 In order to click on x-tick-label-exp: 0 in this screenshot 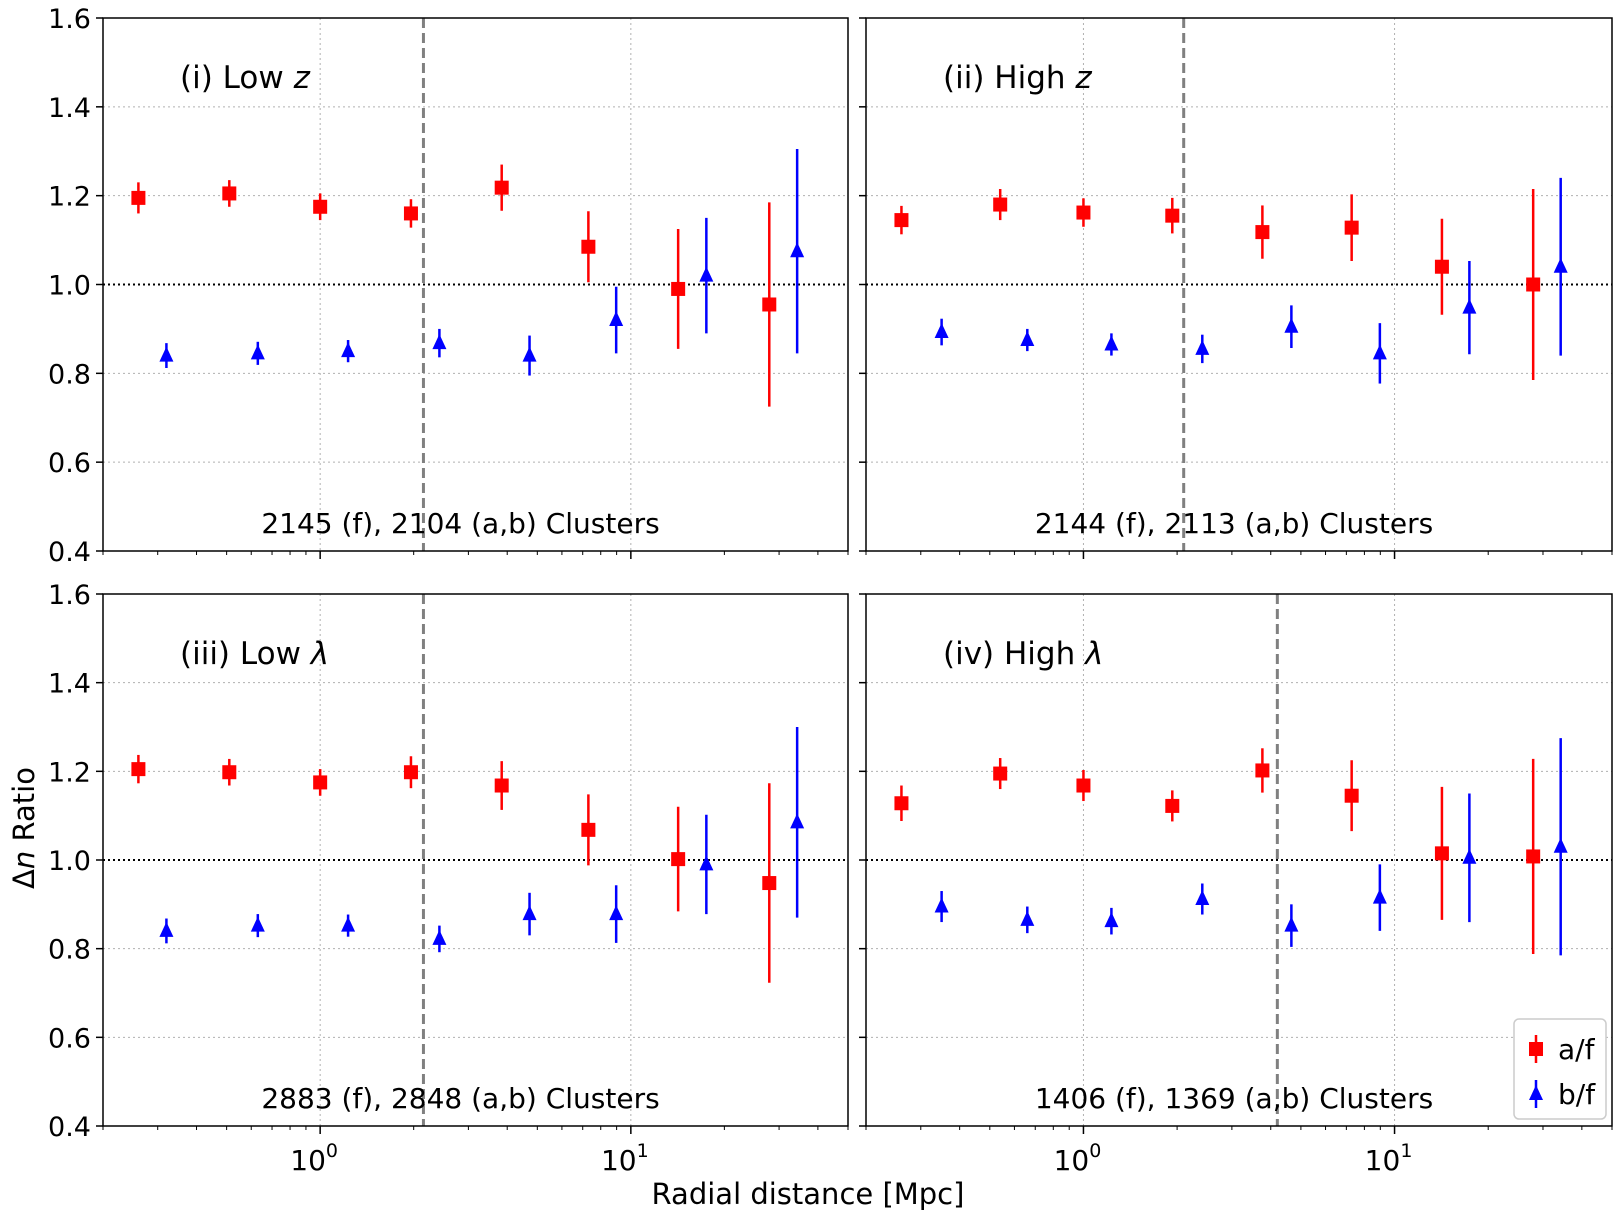, I will do `click(1095, 1151)`.